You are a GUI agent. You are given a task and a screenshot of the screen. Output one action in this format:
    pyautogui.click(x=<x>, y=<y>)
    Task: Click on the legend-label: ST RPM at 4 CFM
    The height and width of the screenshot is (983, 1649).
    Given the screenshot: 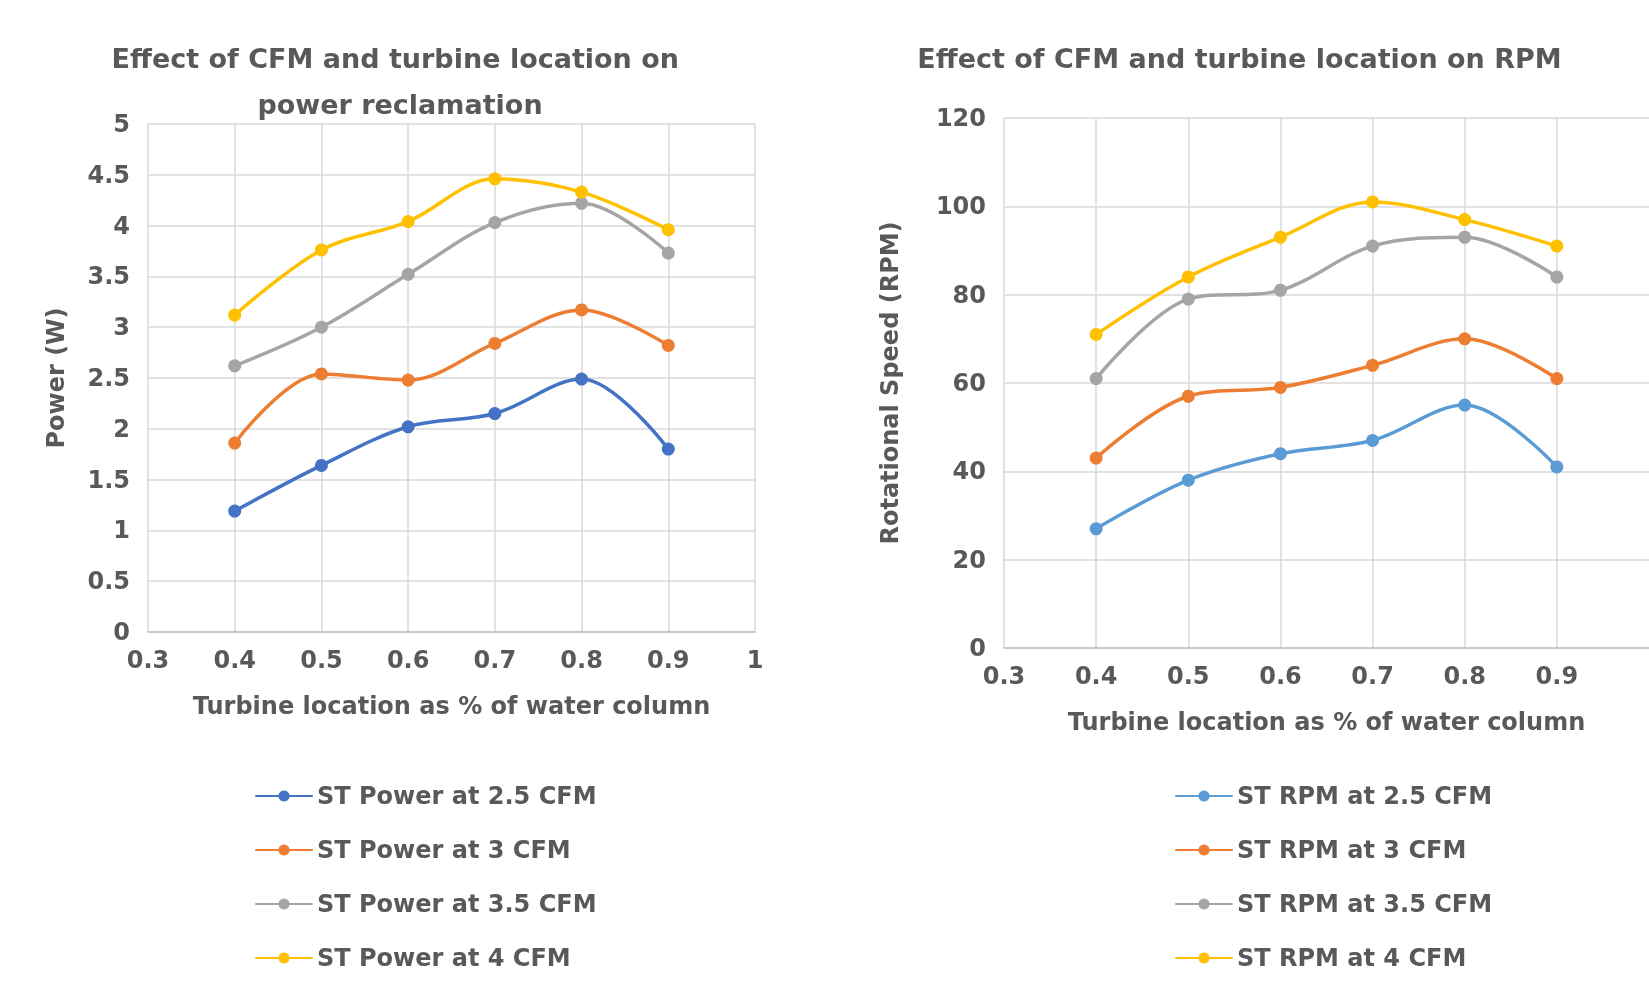 What is the action you would take?
    pyautogui.click(x=1352, y=958)
    